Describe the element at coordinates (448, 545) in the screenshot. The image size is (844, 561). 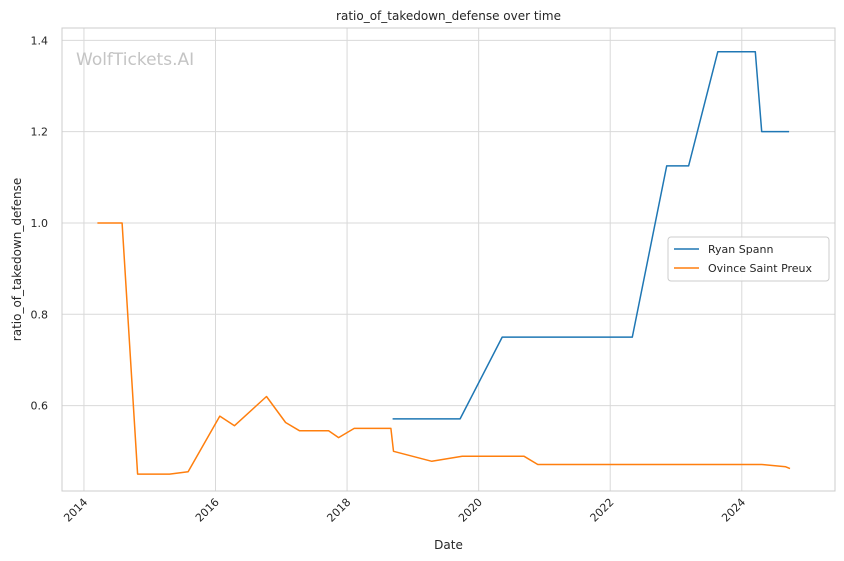
I see `x-axis-title: Date` at that location.